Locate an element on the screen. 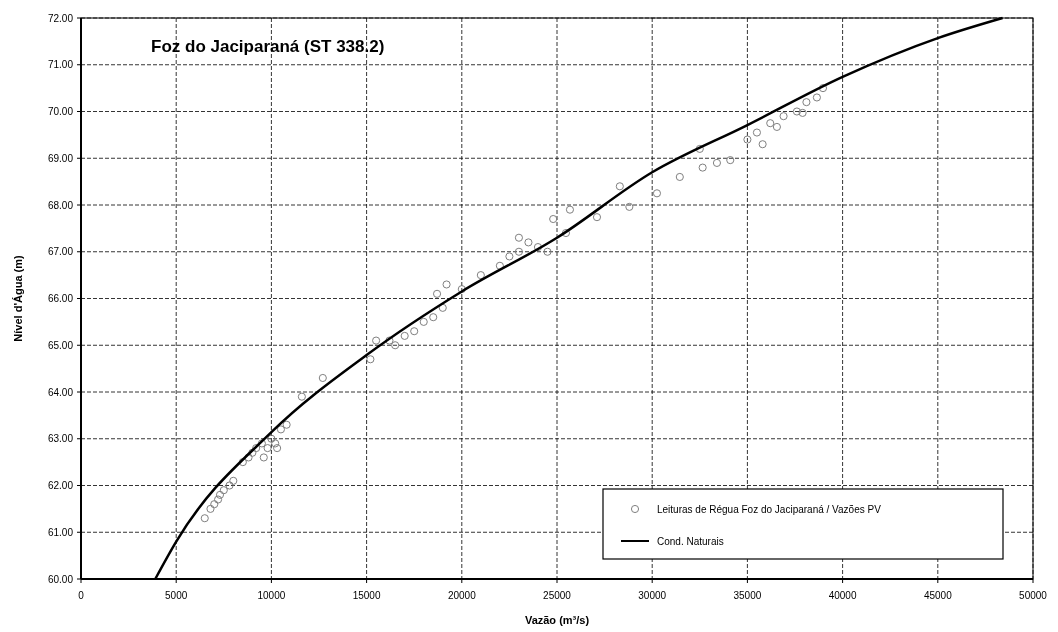 This screenshot has width=1058, height=632. x-tick-label: 40000 is located at coordinates (842, 595).